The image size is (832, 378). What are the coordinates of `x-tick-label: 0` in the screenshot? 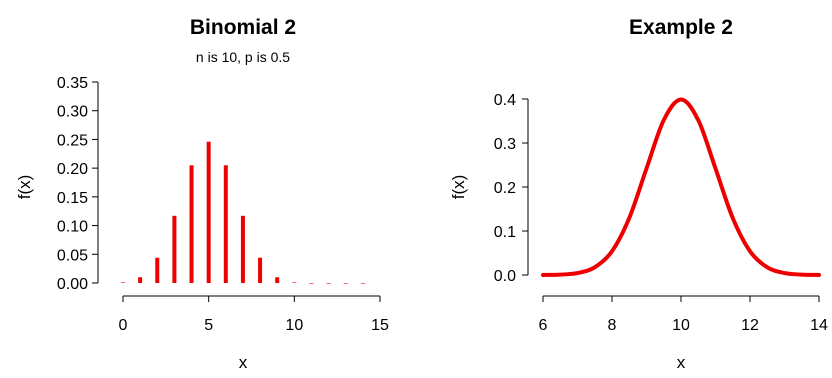 It's located at (123, 325).